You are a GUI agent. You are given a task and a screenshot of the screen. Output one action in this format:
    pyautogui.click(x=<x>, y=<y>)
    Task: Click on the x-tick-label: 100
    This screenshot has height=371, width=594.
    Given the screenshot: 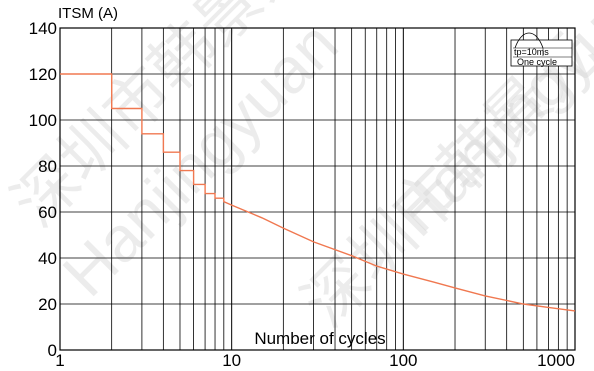 What is the action you would take?
    pyautogui.click(x=403, y=360)
    